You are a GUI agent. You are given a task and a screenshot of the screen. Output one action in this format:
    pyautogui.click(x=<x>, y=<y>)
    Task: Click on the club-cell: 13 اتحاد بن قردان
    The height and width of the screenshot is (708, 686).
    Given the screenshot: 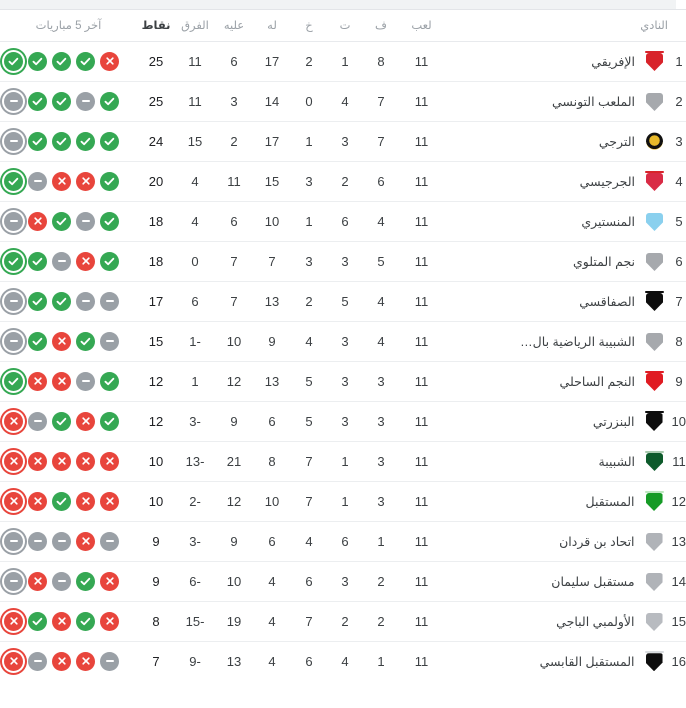 What is the action you would take?
    pyautogui.click(x=565, y=541)
    